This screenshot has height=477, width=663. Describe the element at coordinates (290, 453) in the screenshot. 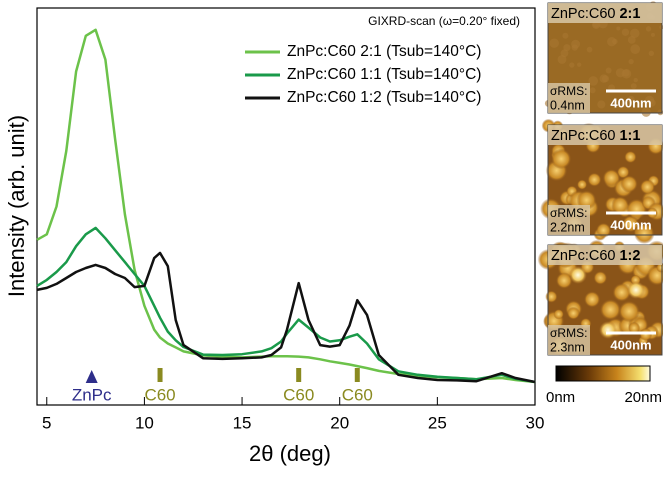

I see `x-axis-label: 2θ (deg)` at that location.